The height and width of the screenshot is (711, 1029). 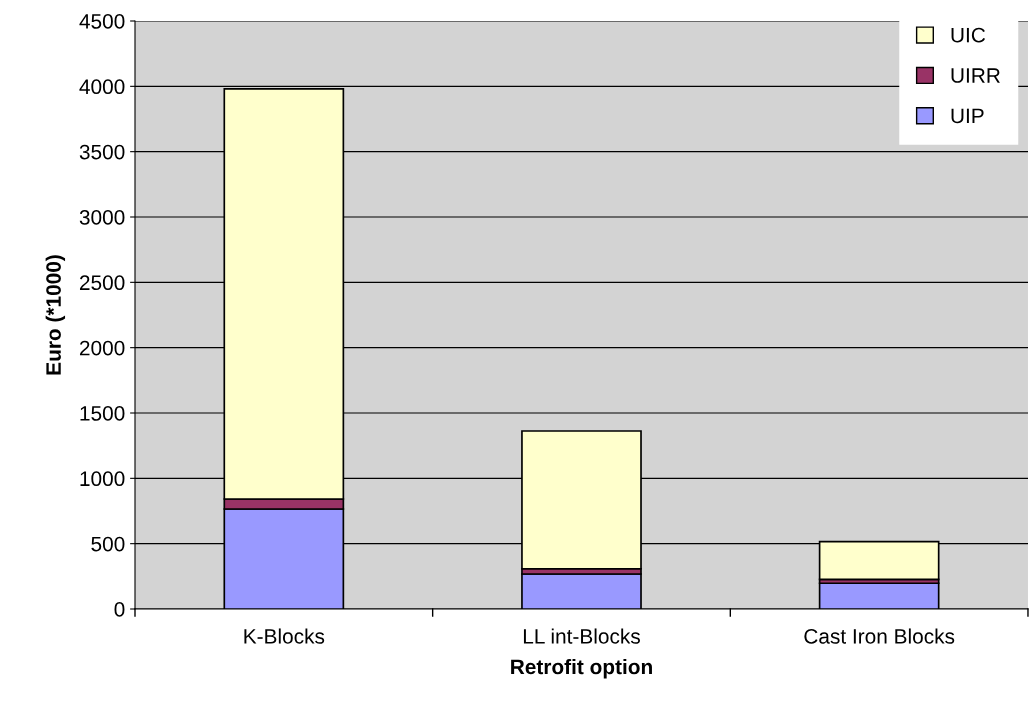 What do you see at coordinates (102, 413) in the screenshot?
I see `y-tick-label: 1500` at bounding box center [102, 413].